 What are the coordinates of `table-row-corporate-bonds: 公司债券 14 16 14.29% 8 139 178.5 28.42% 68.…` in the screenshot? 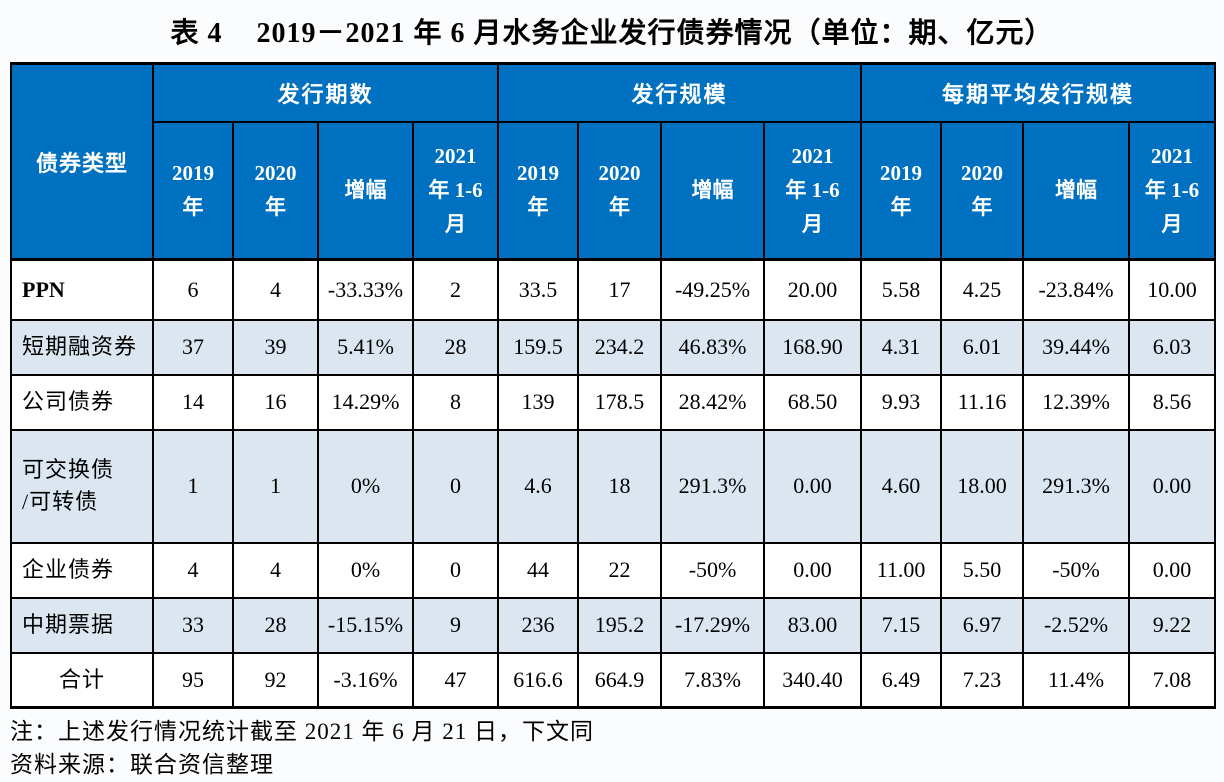 It's located at (613, 402).